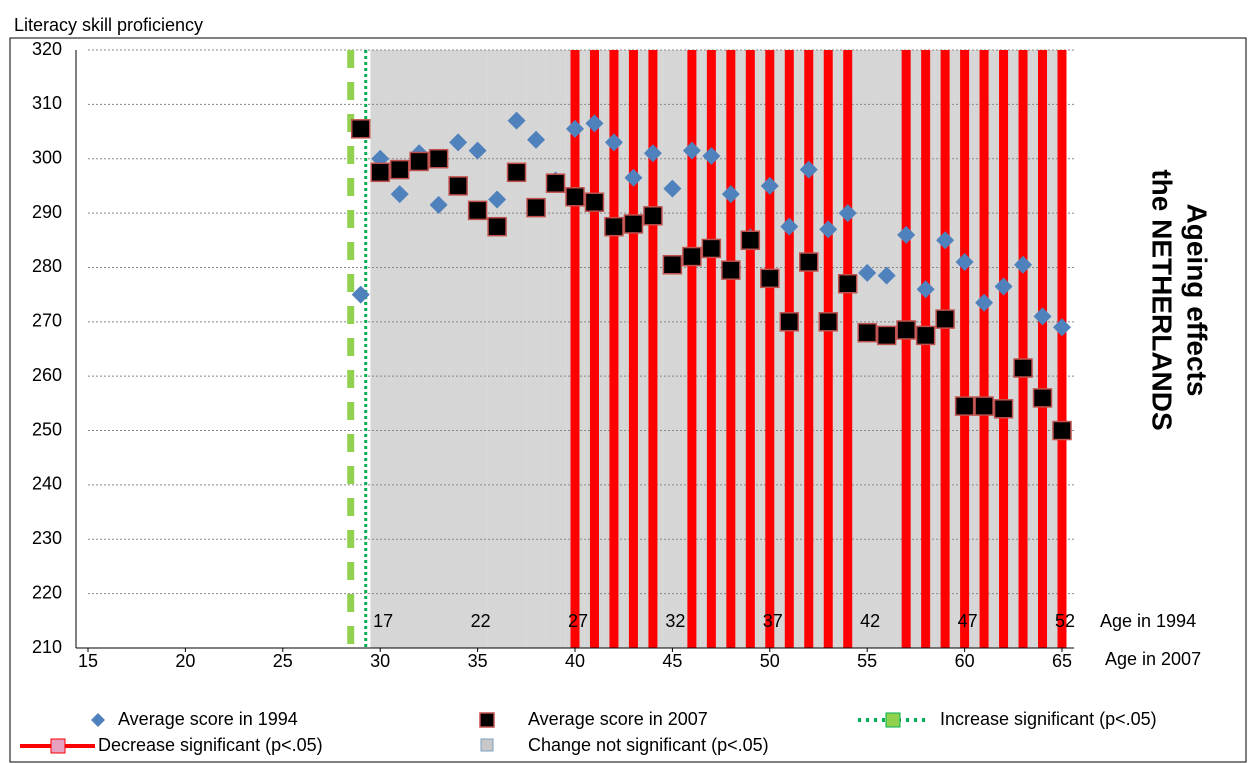 This screenshot has width=1251, height=764. I want to click on x-tick-label: 55, so click(867, 661).